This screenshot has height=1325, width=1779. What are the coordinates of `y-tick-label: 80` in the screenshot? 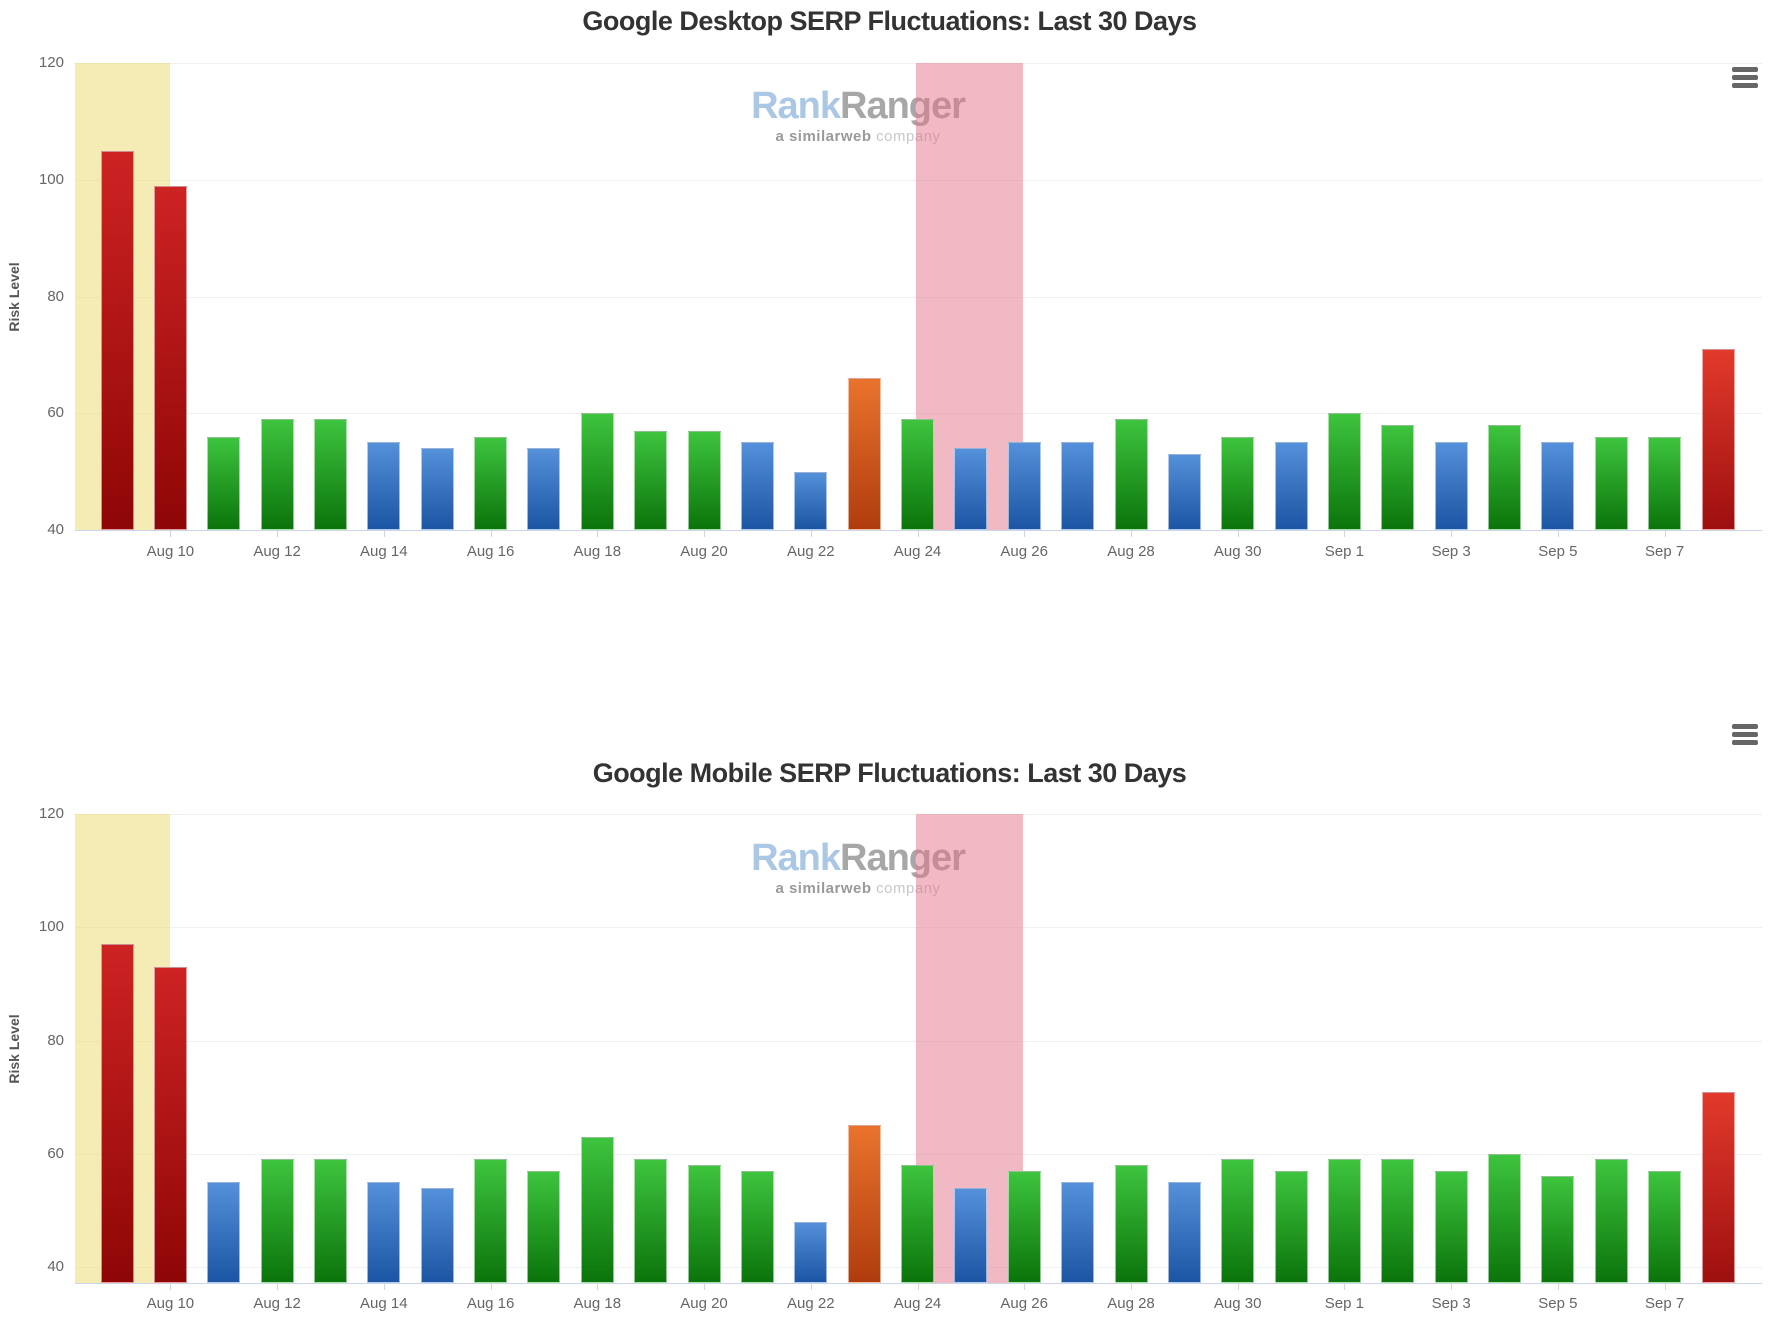 It's located at (55, 296).